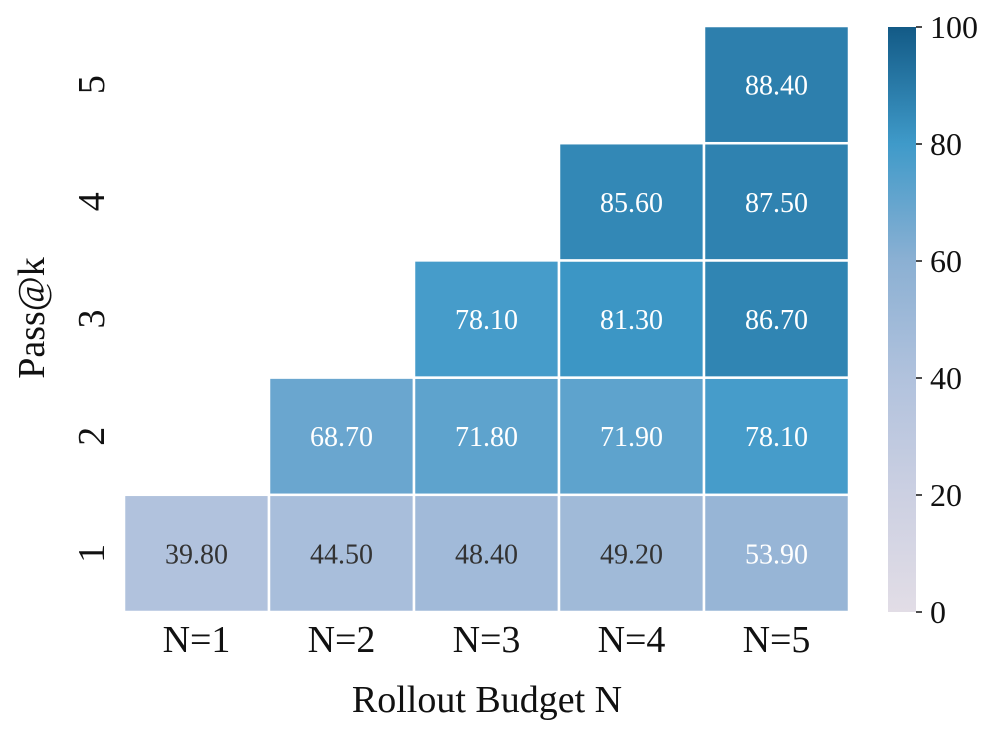  I want to click on cell-value-label: 39.80, so click(196, 554).